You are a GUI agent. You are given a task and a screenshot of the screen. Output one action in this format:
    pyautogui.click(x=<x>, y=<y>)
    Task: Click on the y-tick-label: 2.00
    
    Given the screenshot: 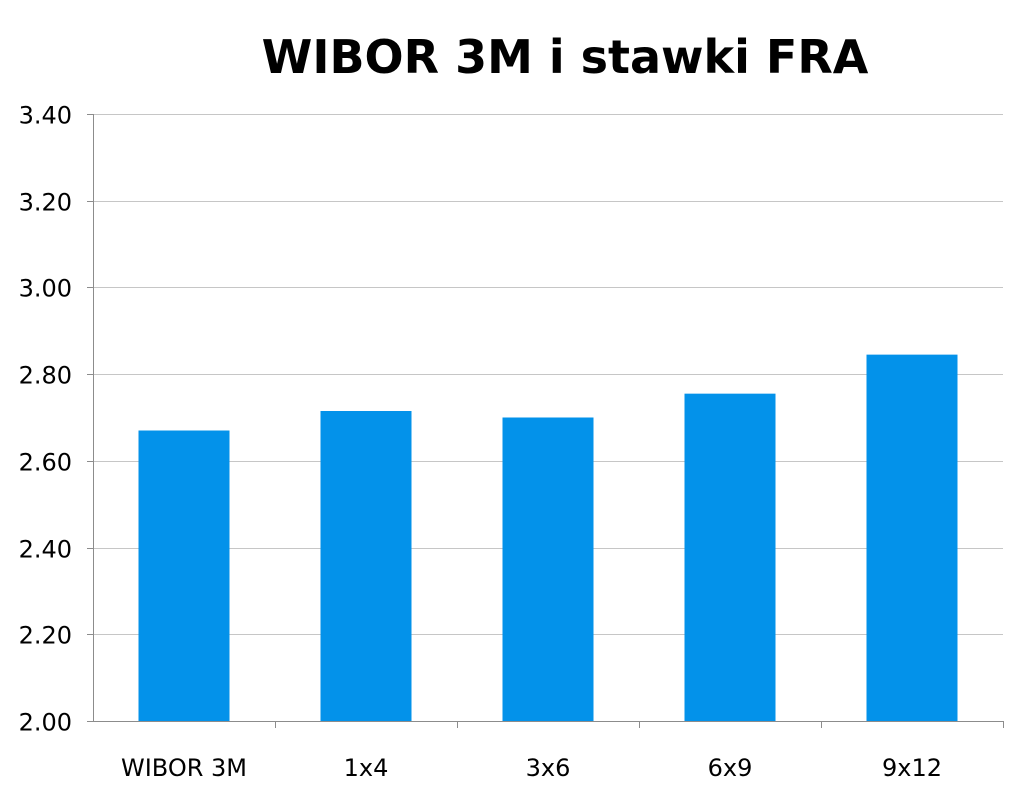 What is the action you would take?
    pyautogui.click(x=45, y=723)
    